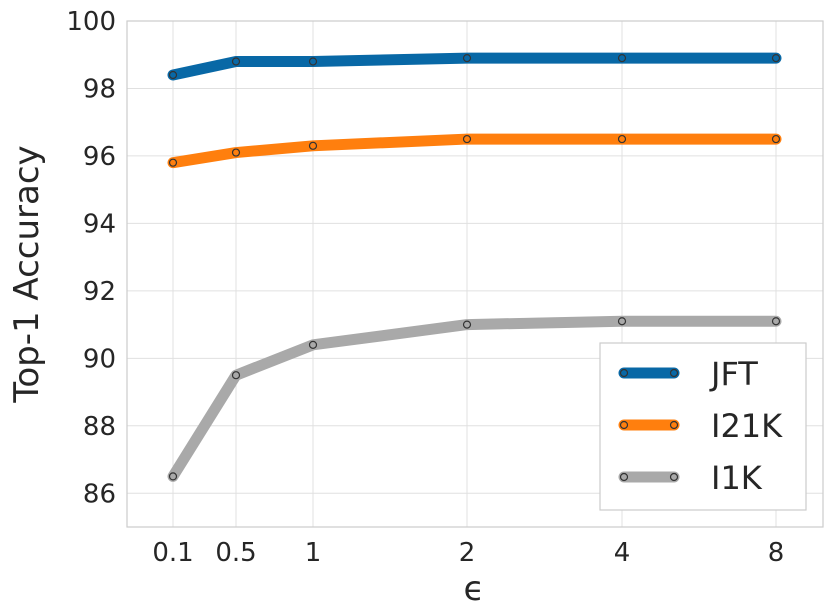 Image resolution: width=830 pixels, height=612 pixels. What do you see at coordinates (313, 553) in the screenshot?
I see `x-tick-label: 1` at bounding box center [313, 553].